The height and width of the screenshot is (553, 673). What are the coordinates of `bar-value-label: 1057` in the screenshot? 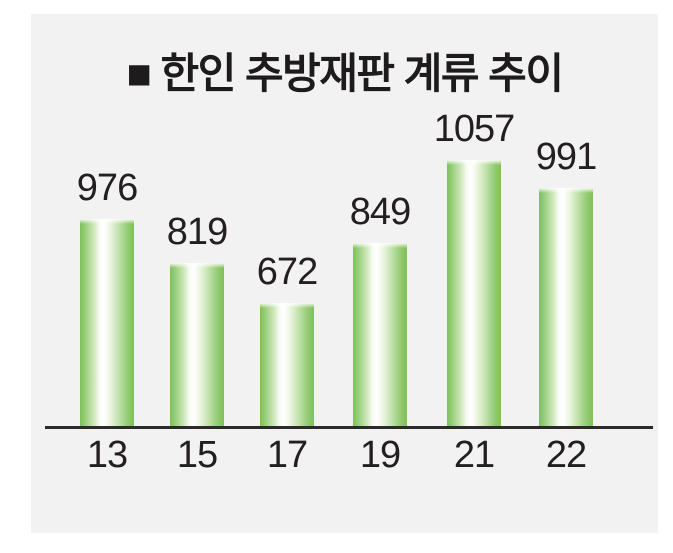 It's located at (474, 129).